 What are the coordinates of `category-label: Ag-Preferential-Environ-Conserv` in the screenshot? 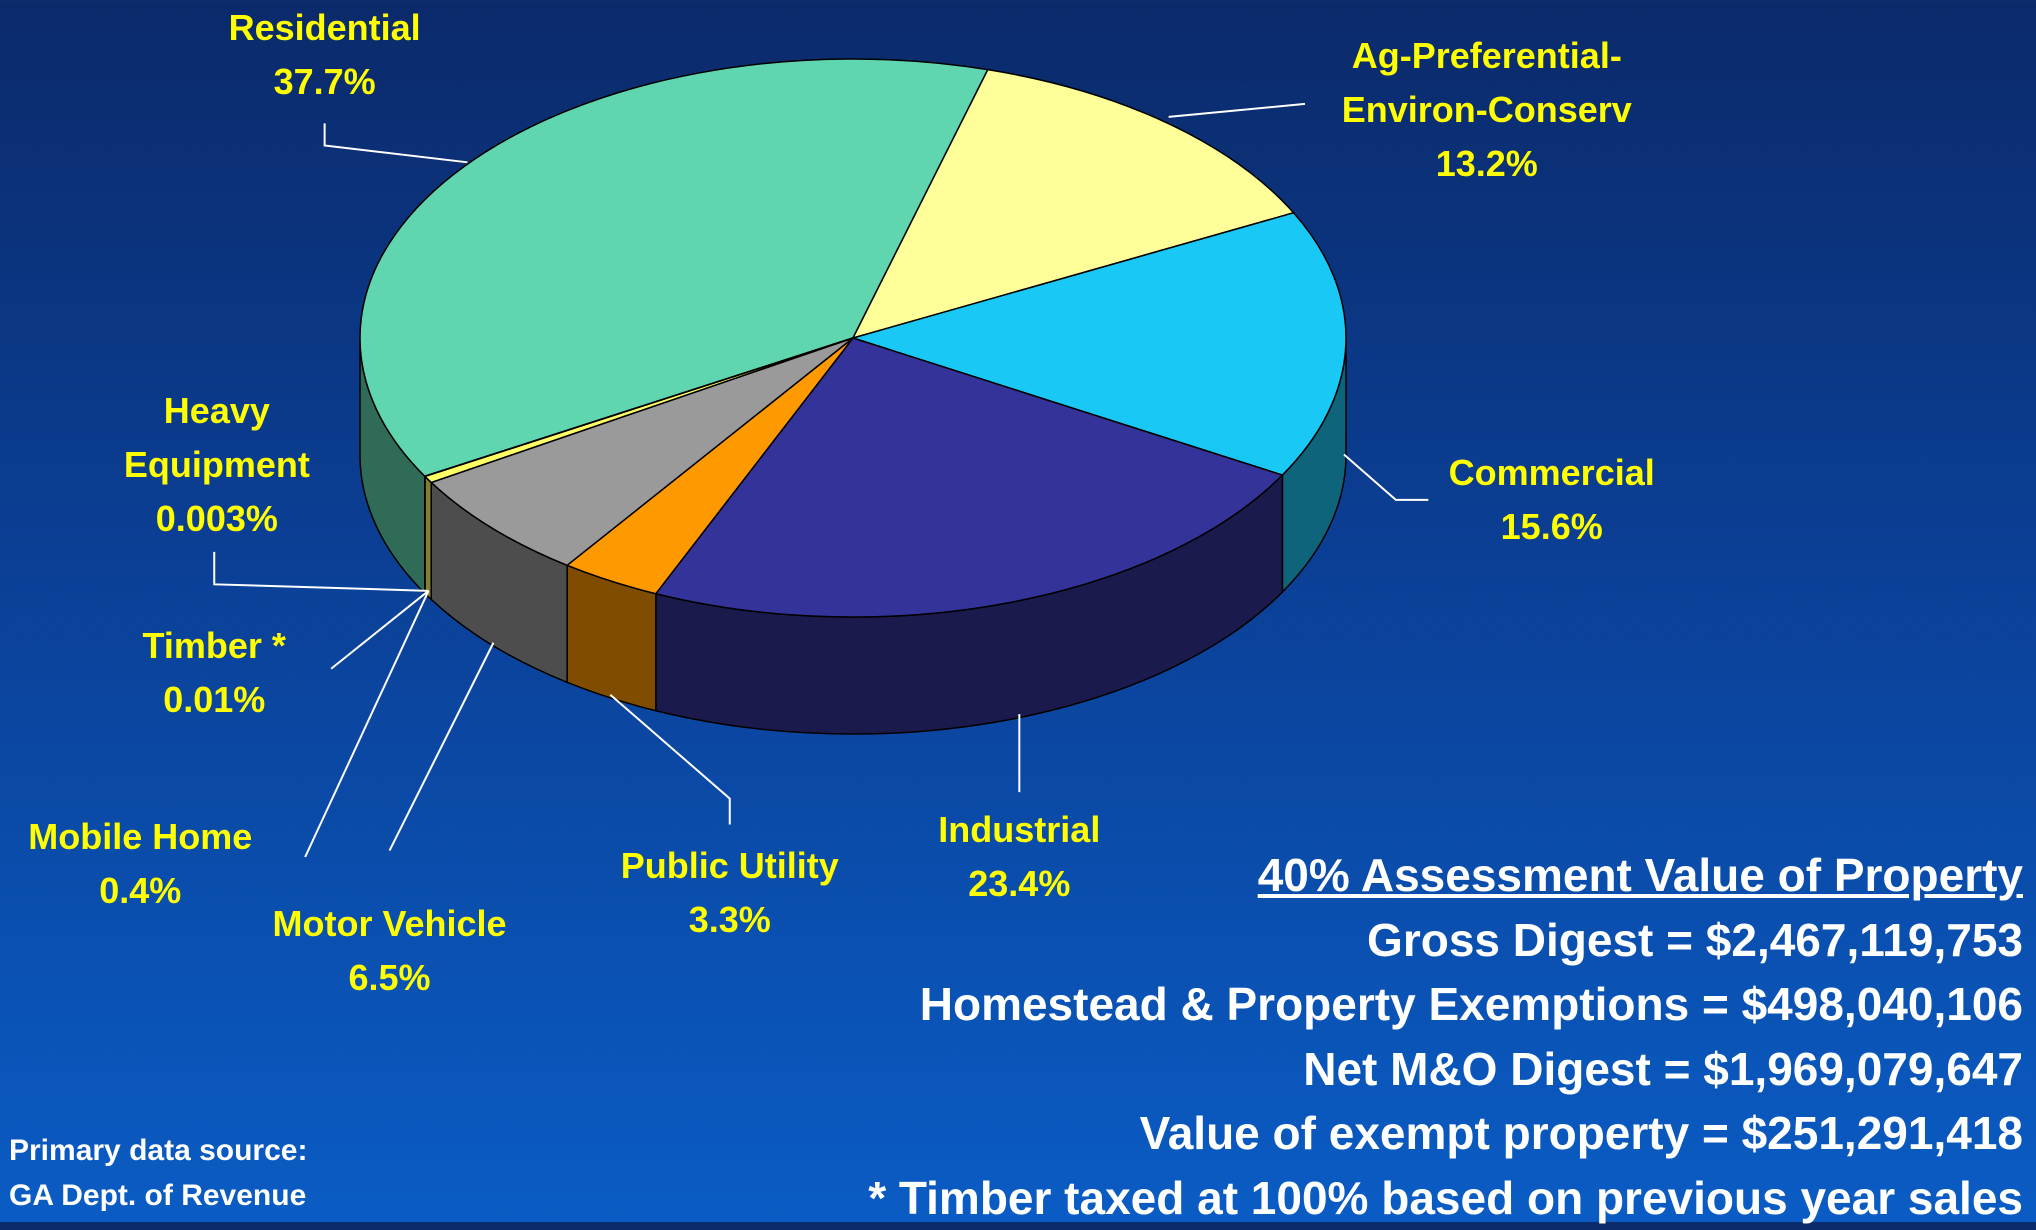 It's located at (1487, 83).